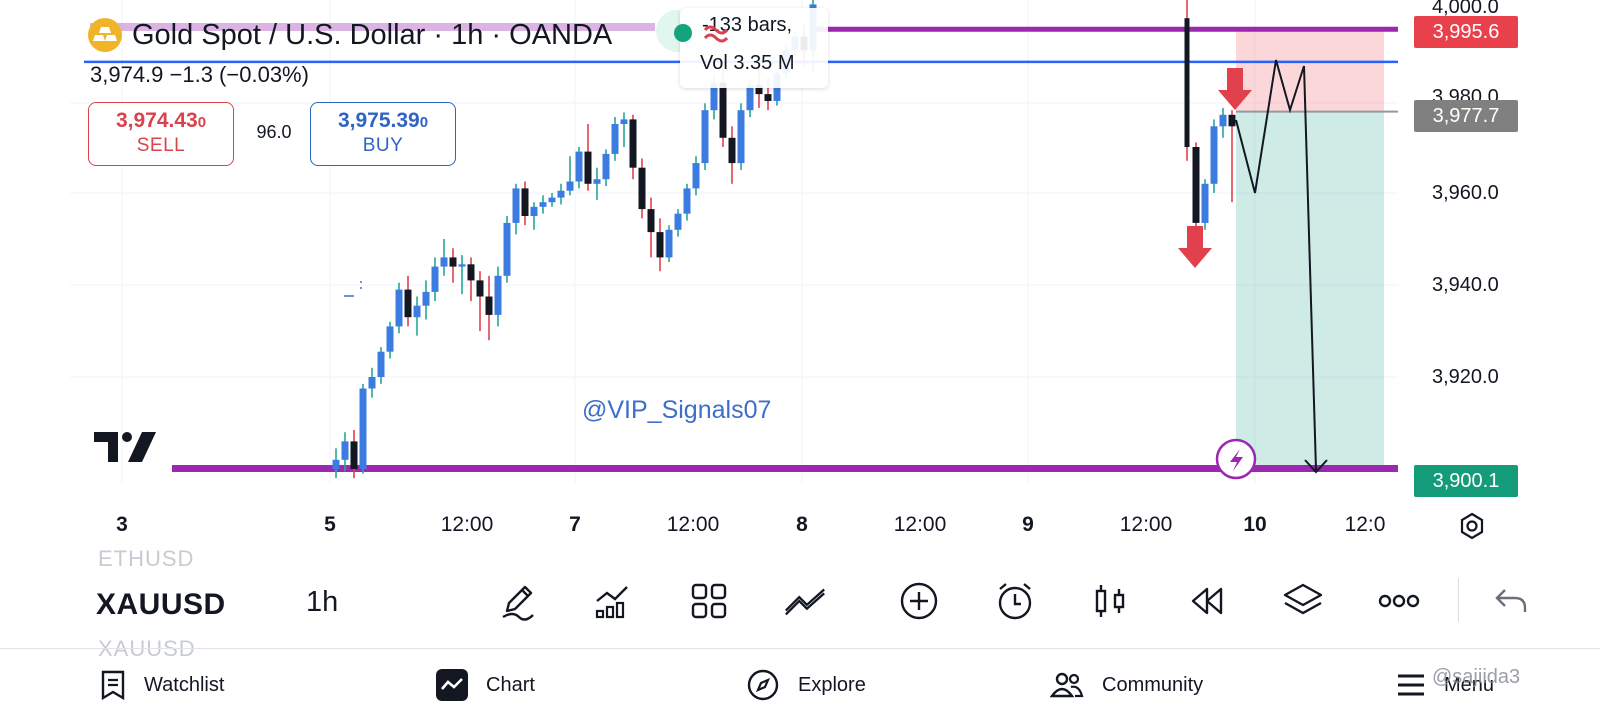 The height and width of the screenshot is (720, 1600). Describe the element at coordinates (372, 34) in the screenshot. I see `symbol-title: Gold Spot / U.S. Dollar · 1h · OANDA` at that location.